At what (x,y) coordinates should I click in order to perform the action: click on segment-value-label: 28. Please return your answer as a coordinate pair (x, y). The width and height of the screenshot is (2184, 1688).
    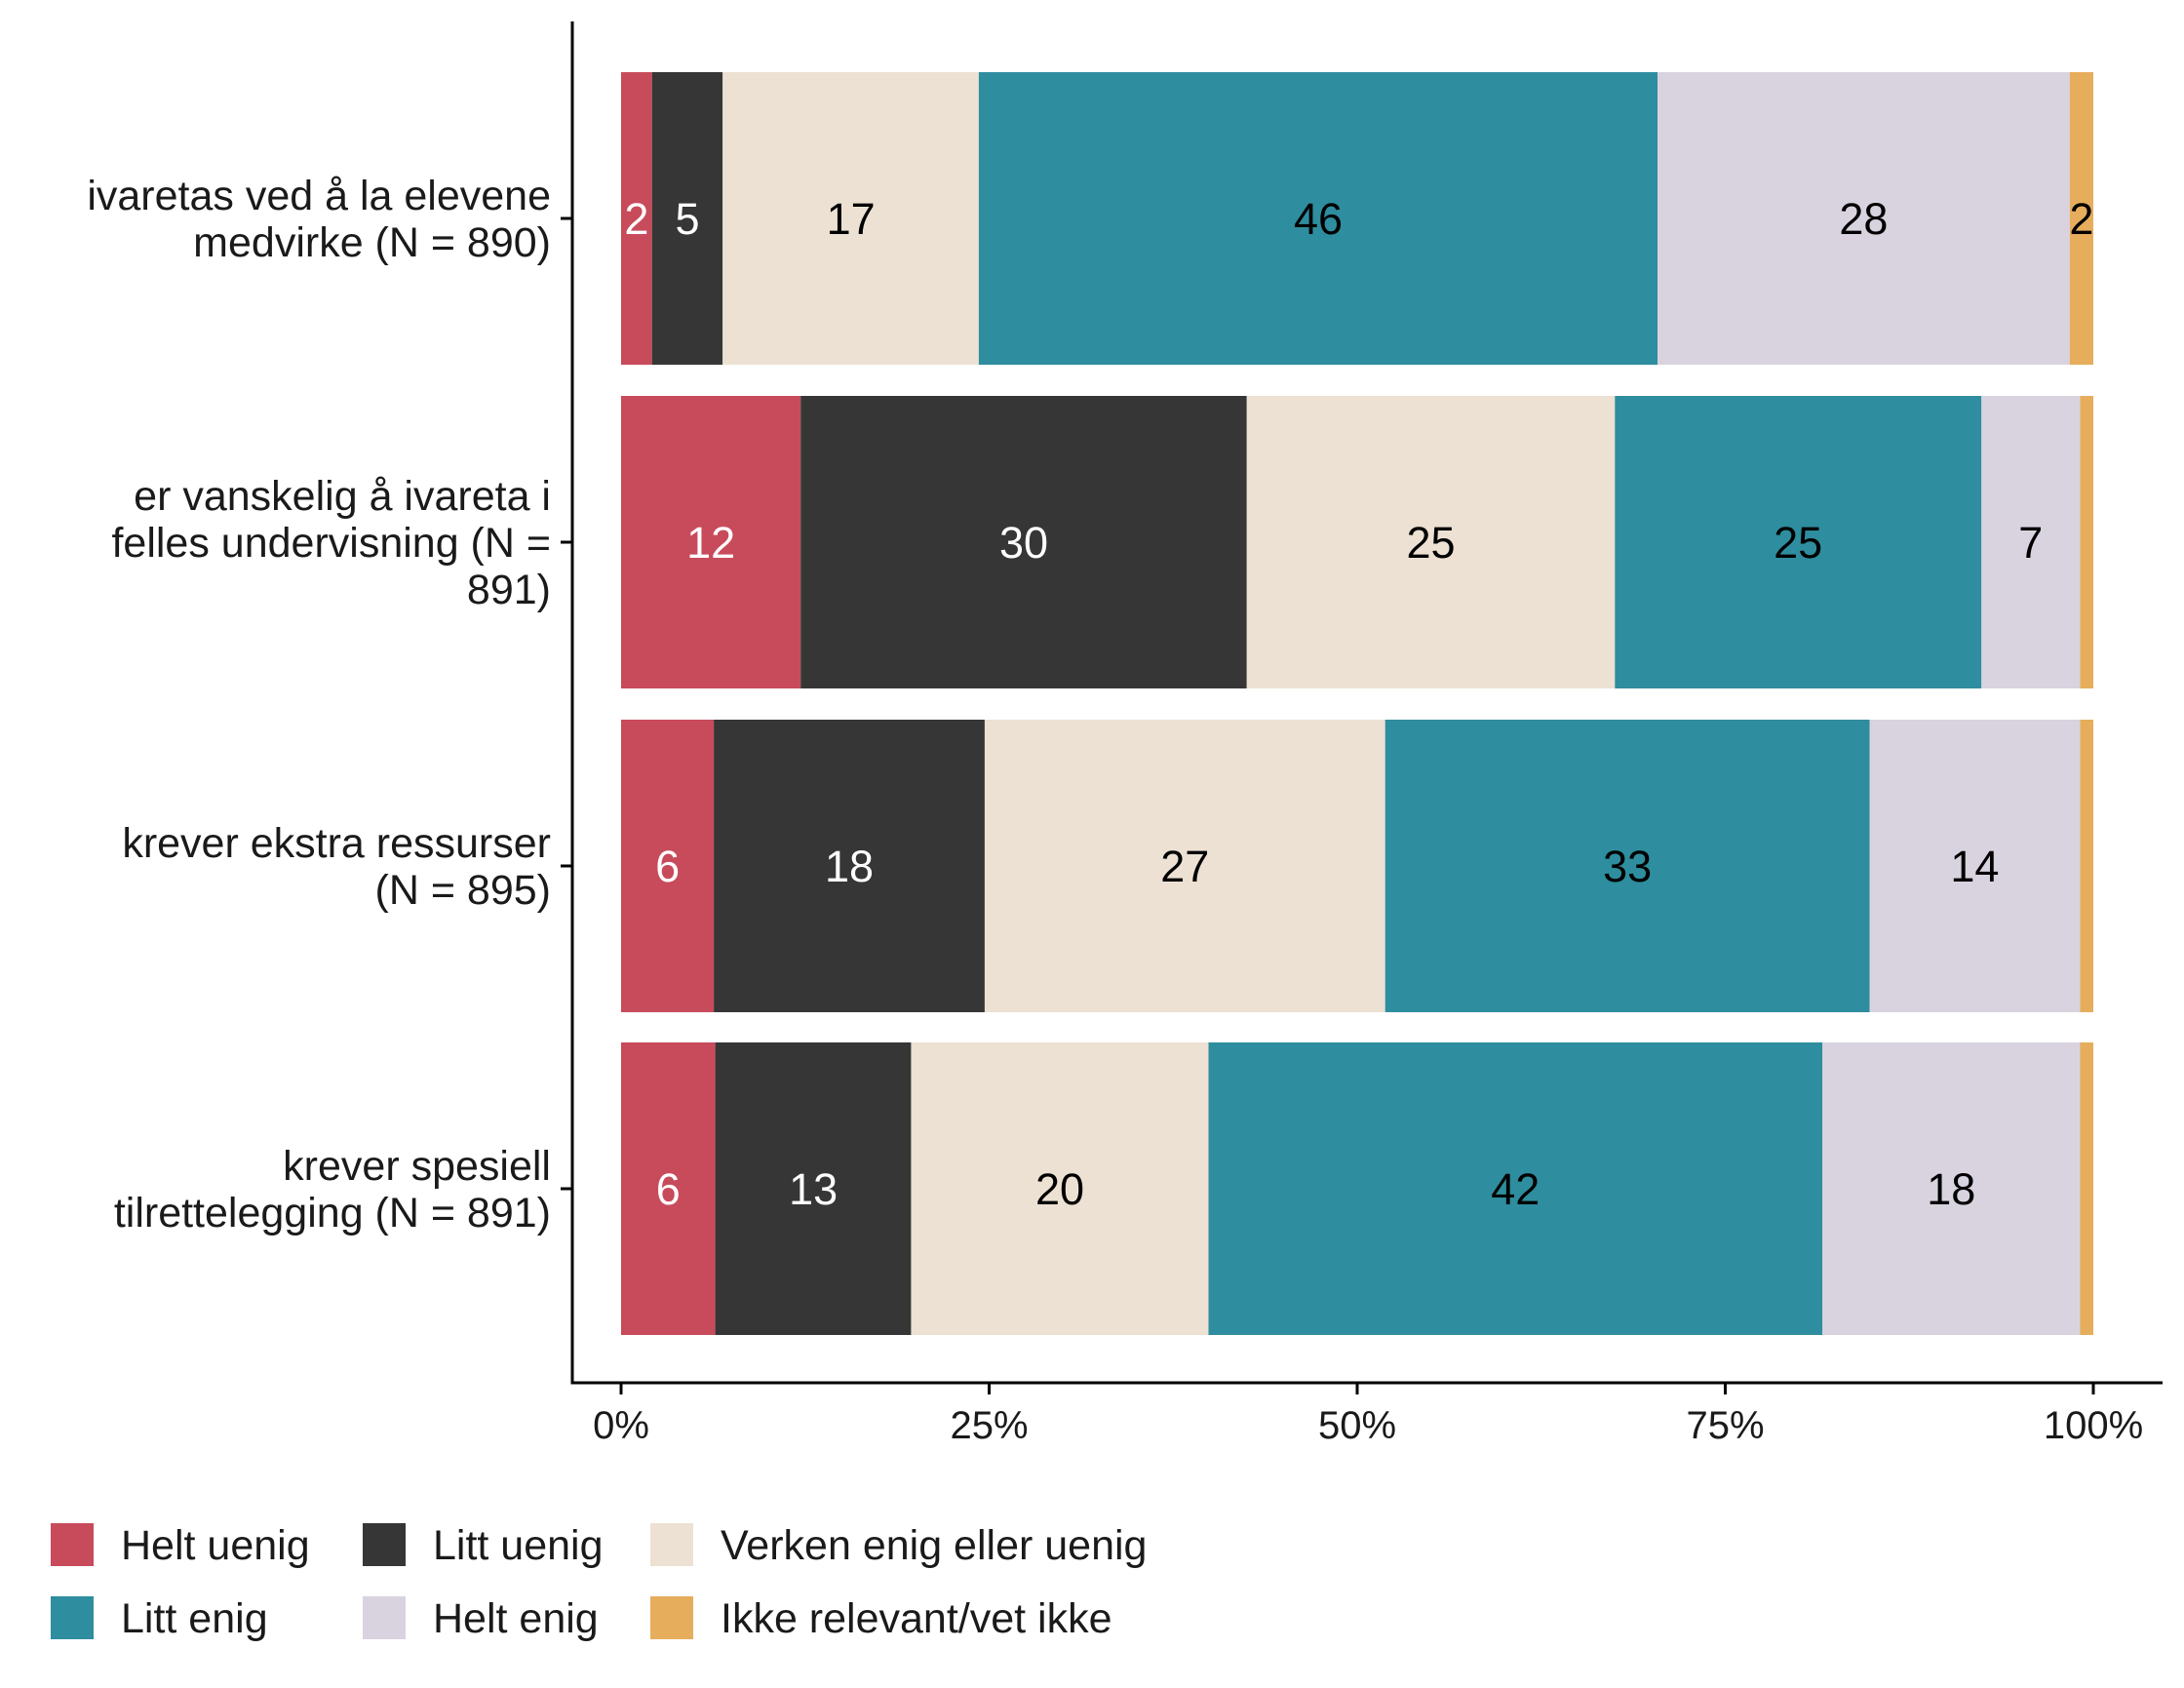
    Looking at the image, I should click on (1863, 219).